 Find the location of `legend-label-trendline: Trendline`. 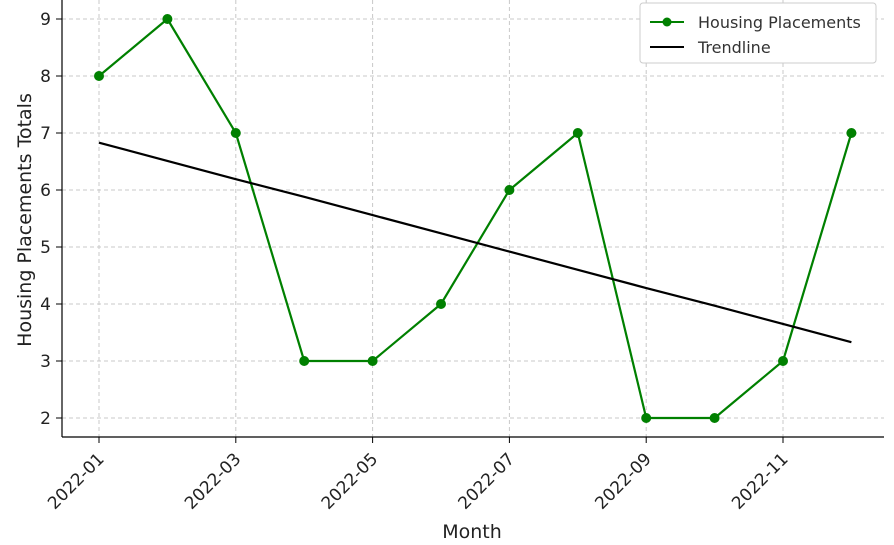

legend-label-trendline: Trendline is located at coordinates (734, 47).